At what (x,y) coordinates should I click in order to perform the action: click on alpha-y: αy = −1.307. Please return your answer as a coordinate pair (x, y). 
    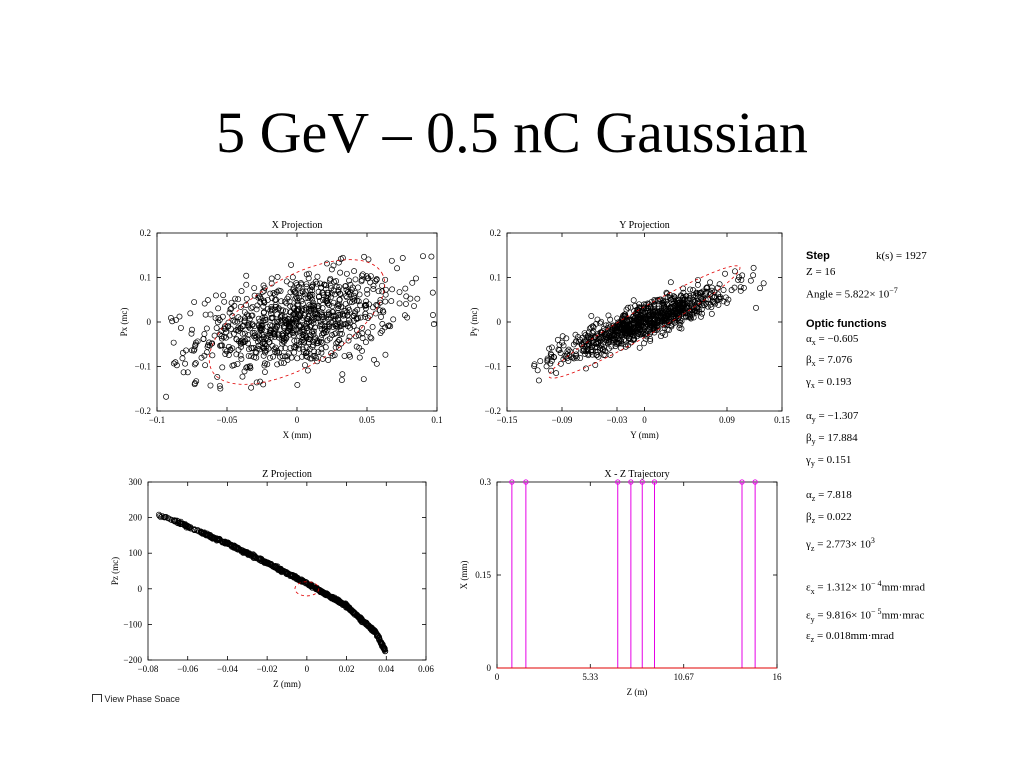
    Looking at the image, I should click on (832, 417).